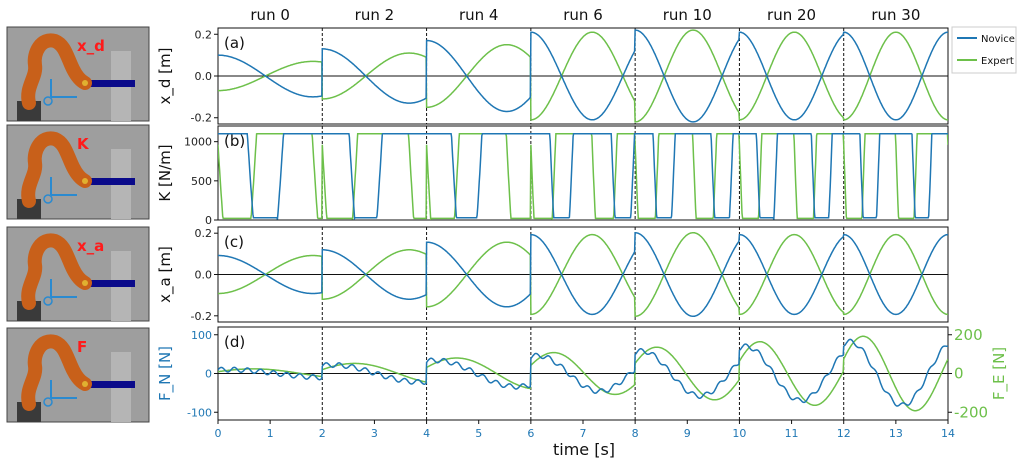 The image size is (1017, 461). What do you see at coordinates (91, 46) in the screenshot?
I see `thumbnail-label: x_d` at bounding box center [91, 46].